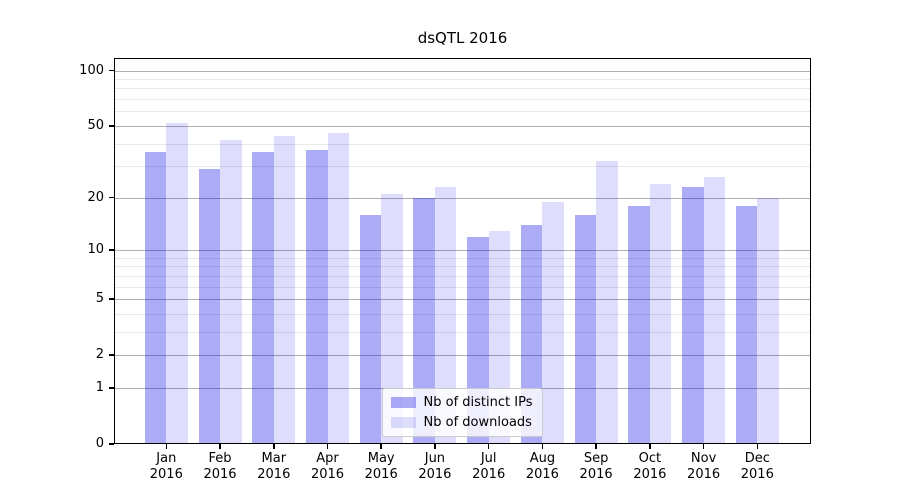  Describe the element at coordinates (488, 458) in the screenshot. I see `x-tick-month: Jul` at that location.